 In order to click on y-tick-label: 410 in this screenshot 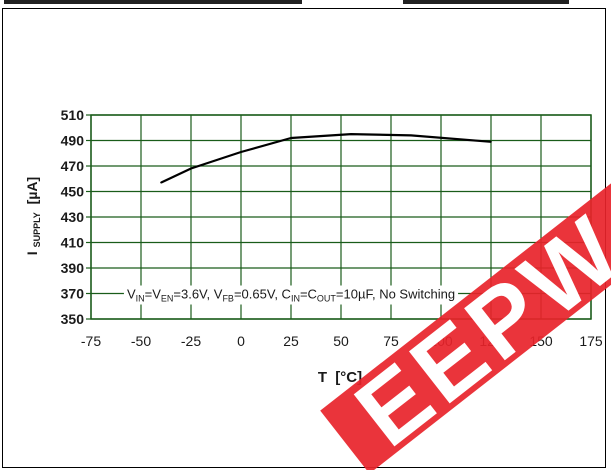, I will do `click(73, 243)`.